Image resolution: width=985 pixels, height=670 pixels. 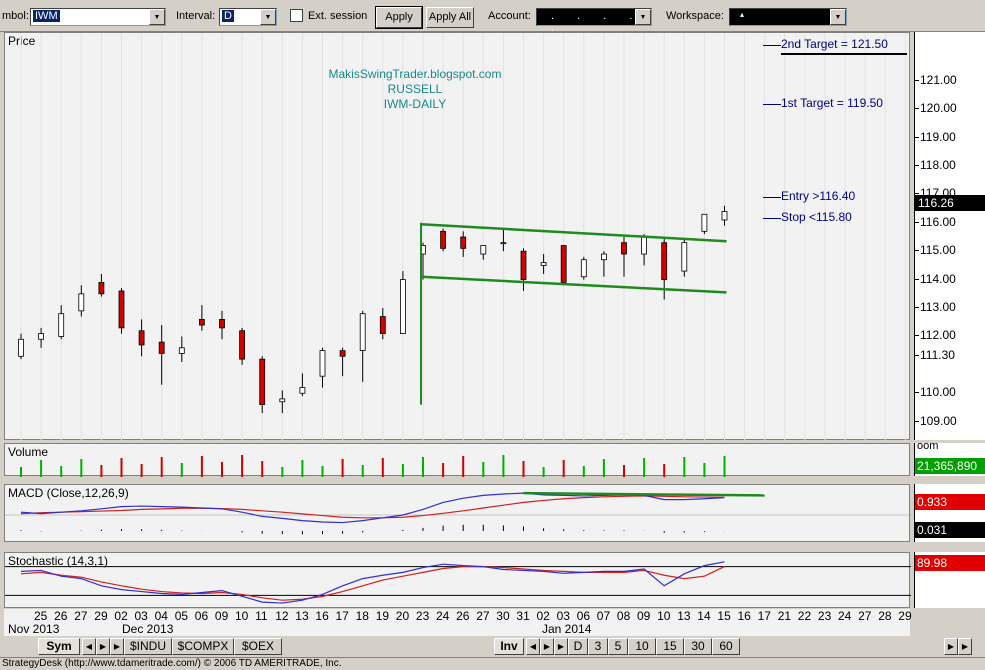 I want to click on tab-interval-15: 15, so click(x=670, y=646).